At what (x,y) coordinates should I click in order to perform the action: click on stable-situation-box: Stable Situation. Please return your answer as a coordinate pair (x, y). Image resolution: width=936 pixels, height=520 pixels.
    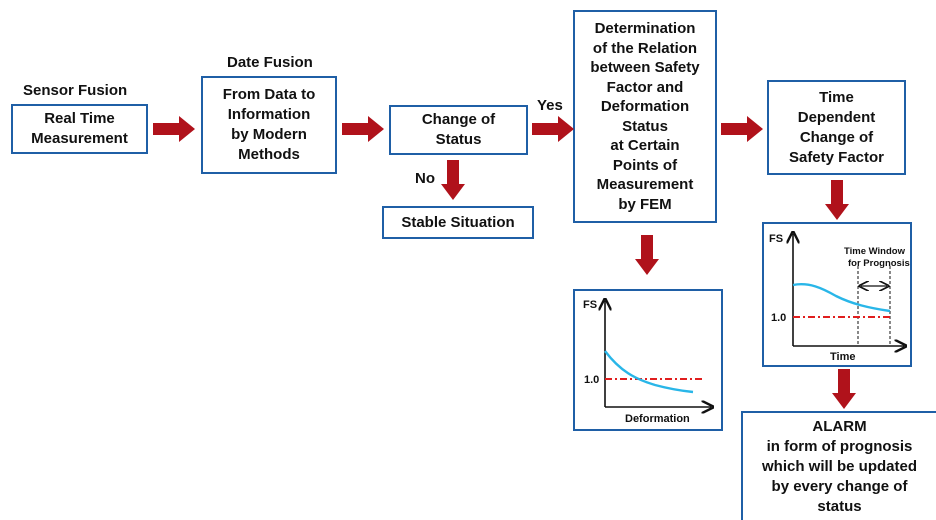
    Looking at the image, I should click on (458, 222).